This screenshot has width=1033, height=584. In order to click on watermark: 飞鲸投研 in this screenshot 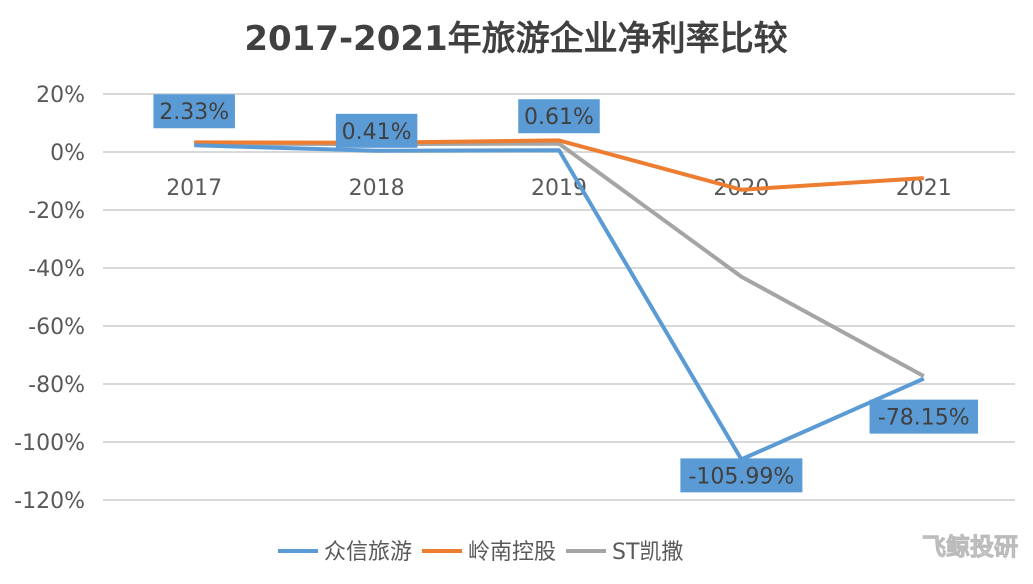, I will do `click(970, 547)`.